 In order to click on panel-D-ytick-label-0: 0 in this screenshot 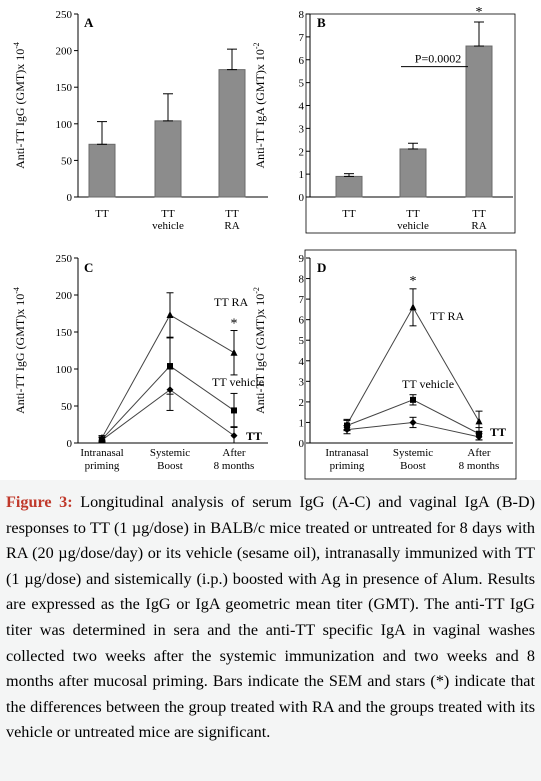, I will do `click(302, 444)`.